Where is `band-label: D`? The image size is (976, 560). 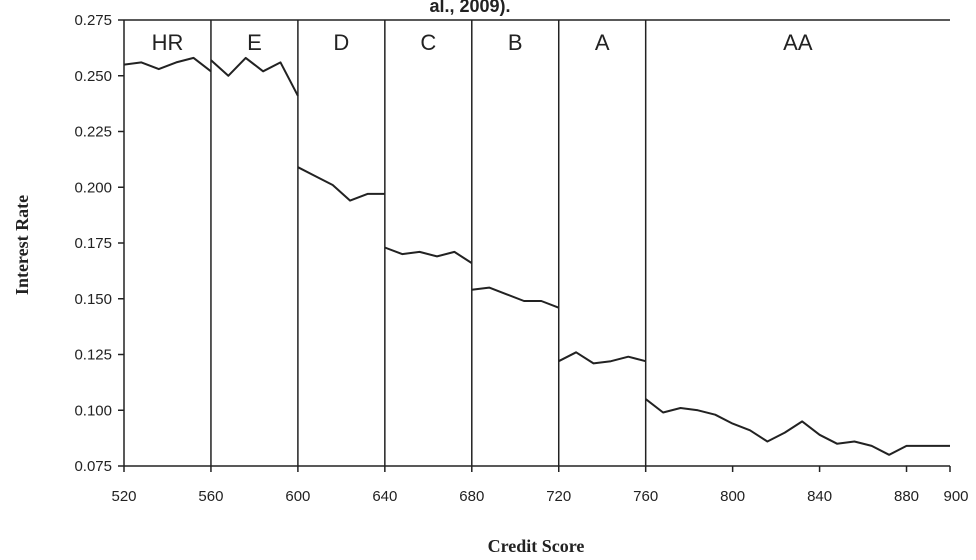 band-label: D is located at coordinates (341, 42).